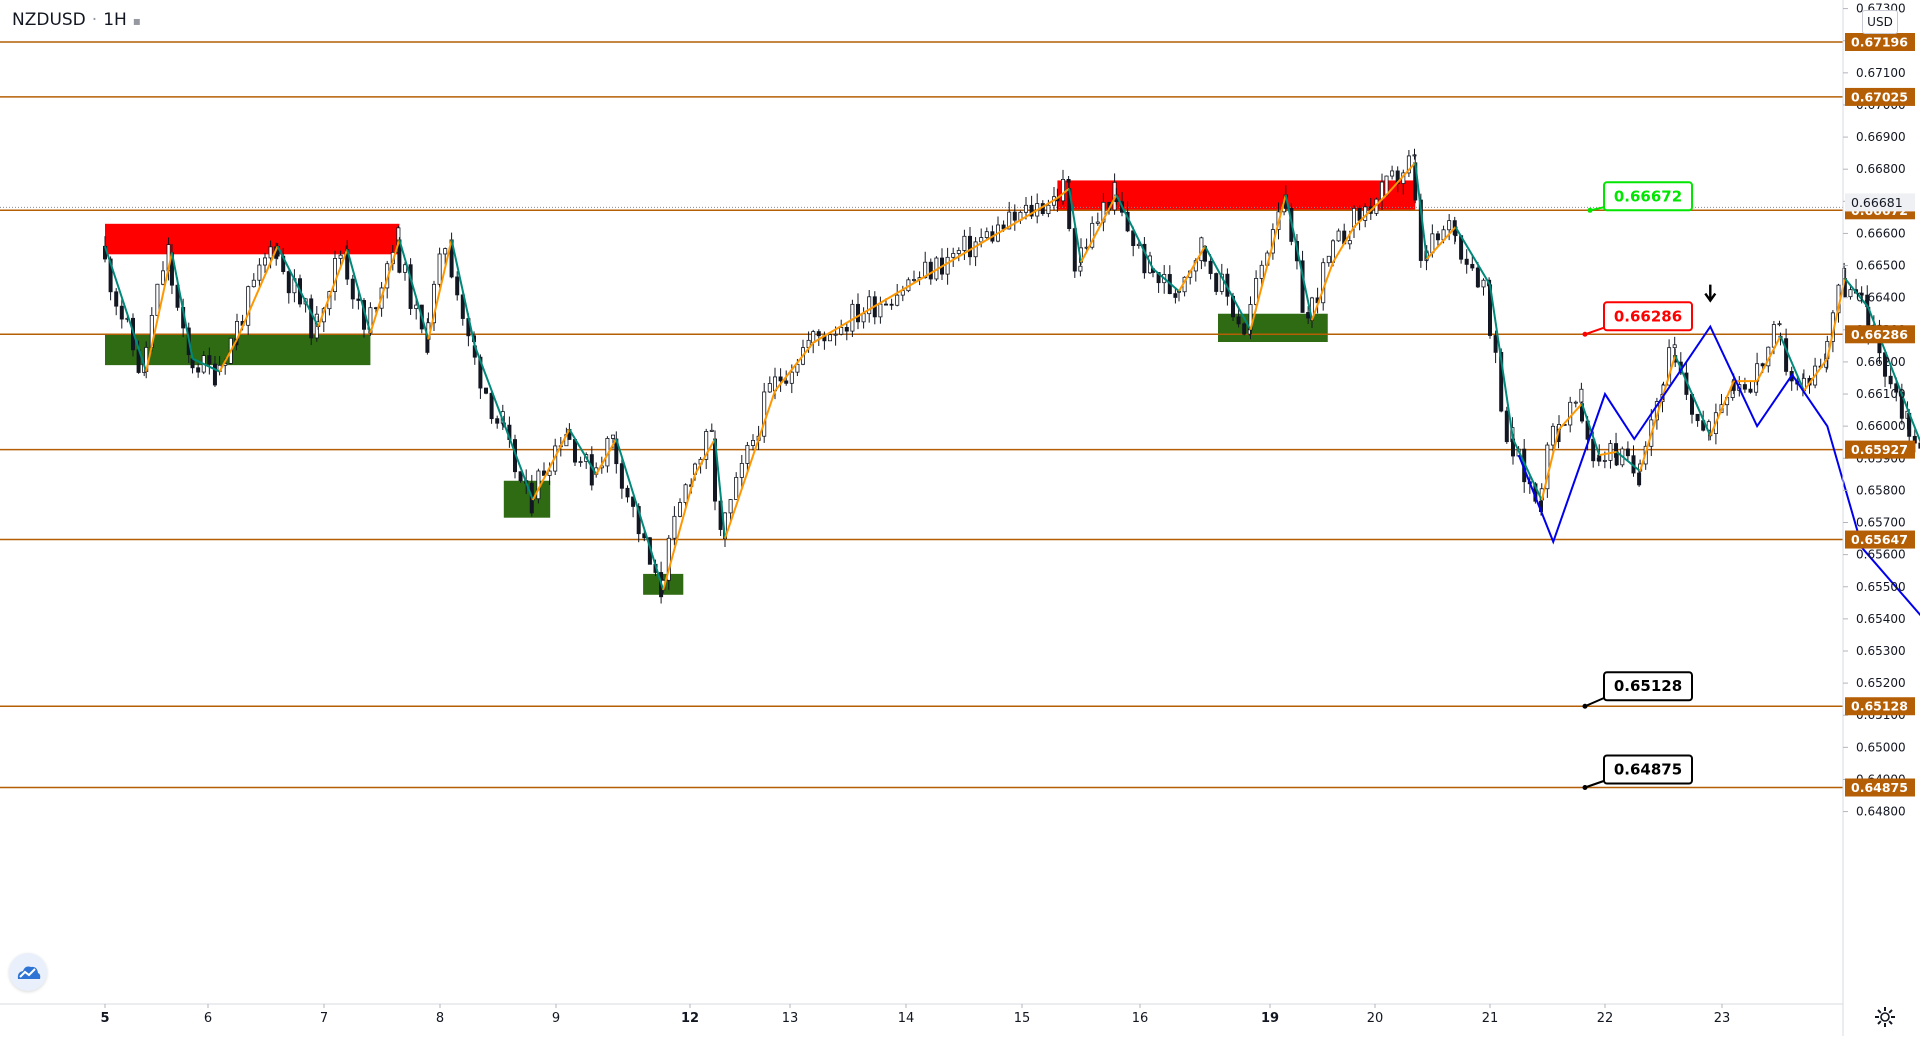 The width and height of the screenshot is (1920, 1040). Describe the element at coordinates (1718, 557) in the screenshot. I see `projection-path` at that location.